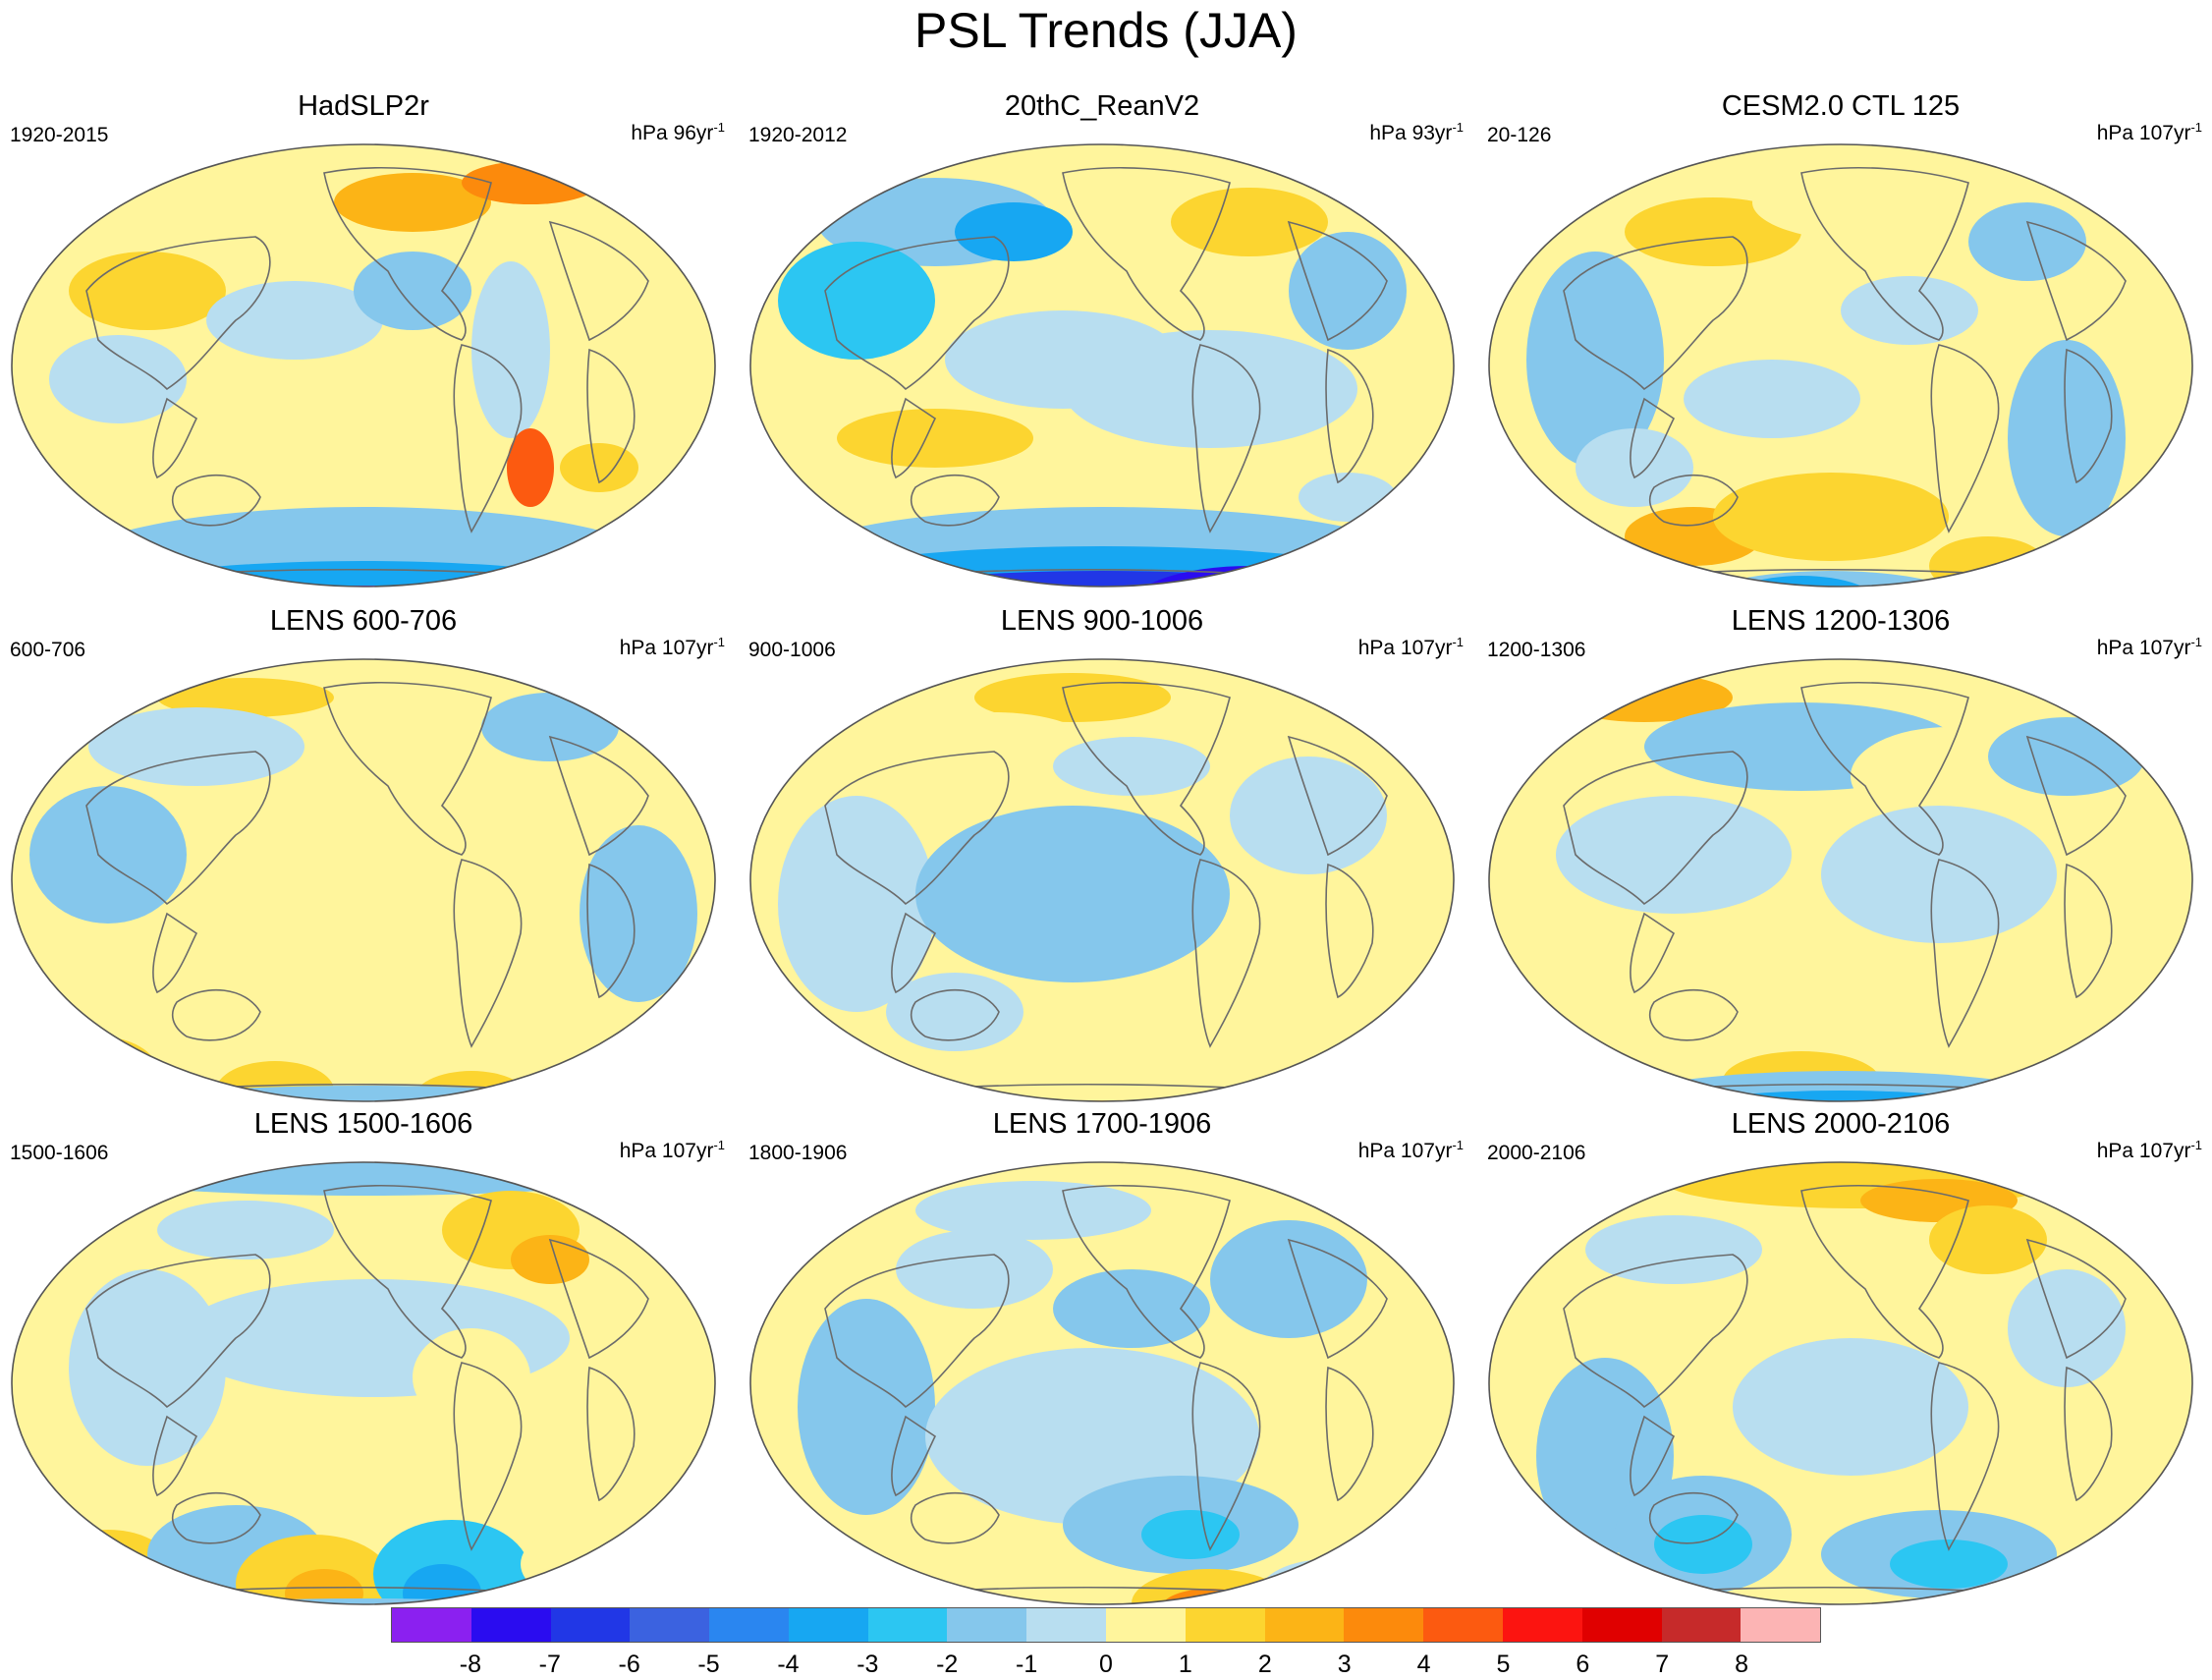 The image size is (2212, 1680). What do you see at coordinates (470, 1664) in the screenshot?
I see `colorbar-tick-label: -8` at bounding box center [470, 1664].